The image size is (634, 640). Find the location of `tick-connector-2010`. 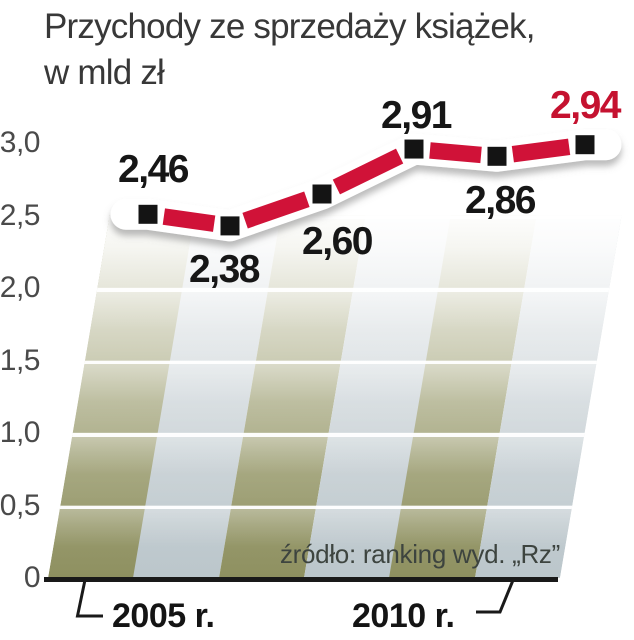

tick-connector-2010 is located at coordinates (495, 596).